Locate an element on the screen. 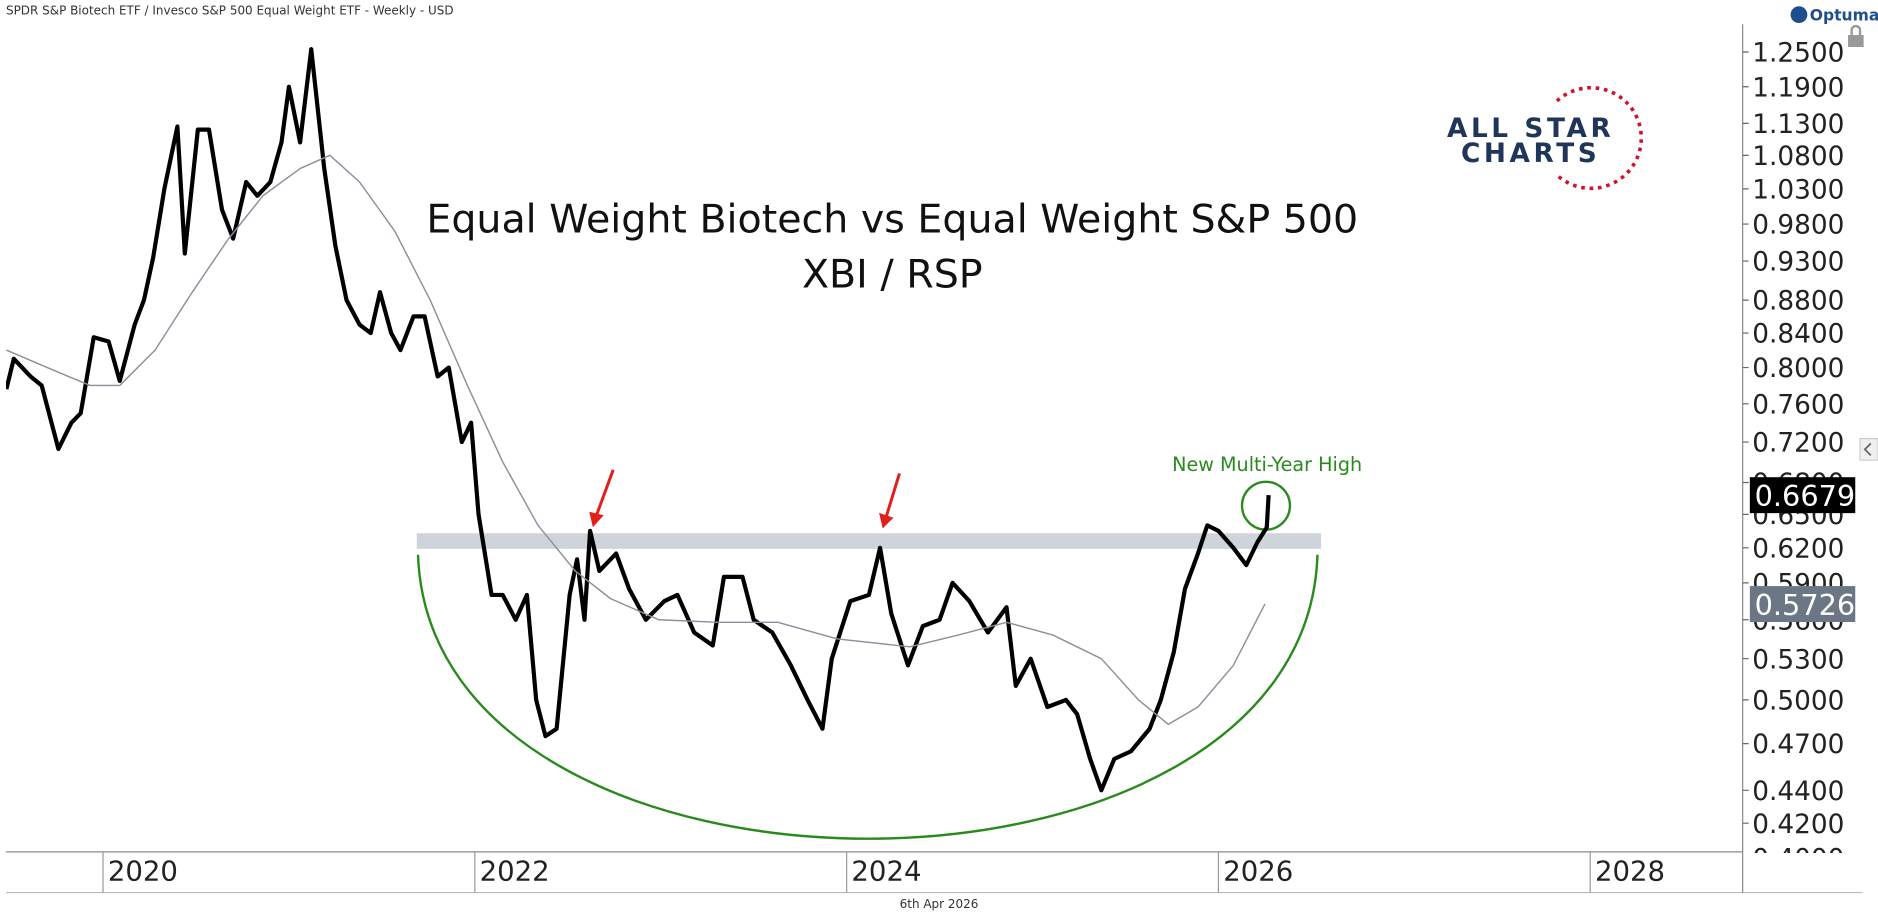  base-arc is located at coordinates (867, 697).